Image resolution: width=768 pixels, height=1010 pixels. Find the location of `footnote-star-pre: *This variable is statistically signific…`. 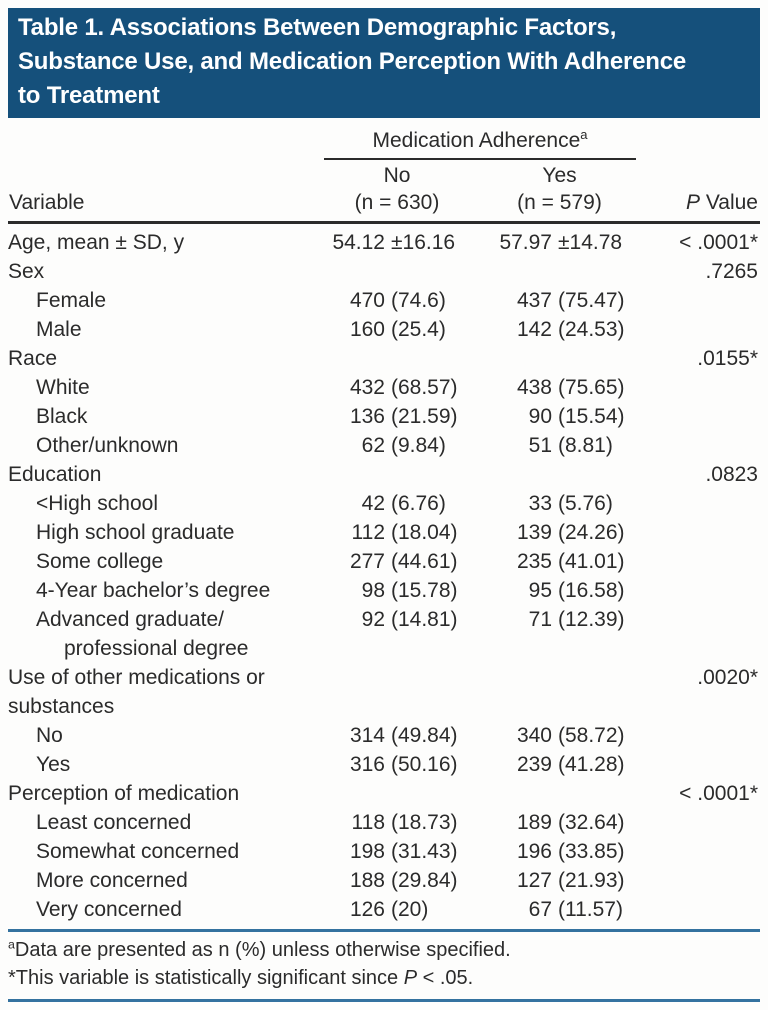

footnote-star-pre: *This variable is statistically signific… is located at coordinates (206, 978).